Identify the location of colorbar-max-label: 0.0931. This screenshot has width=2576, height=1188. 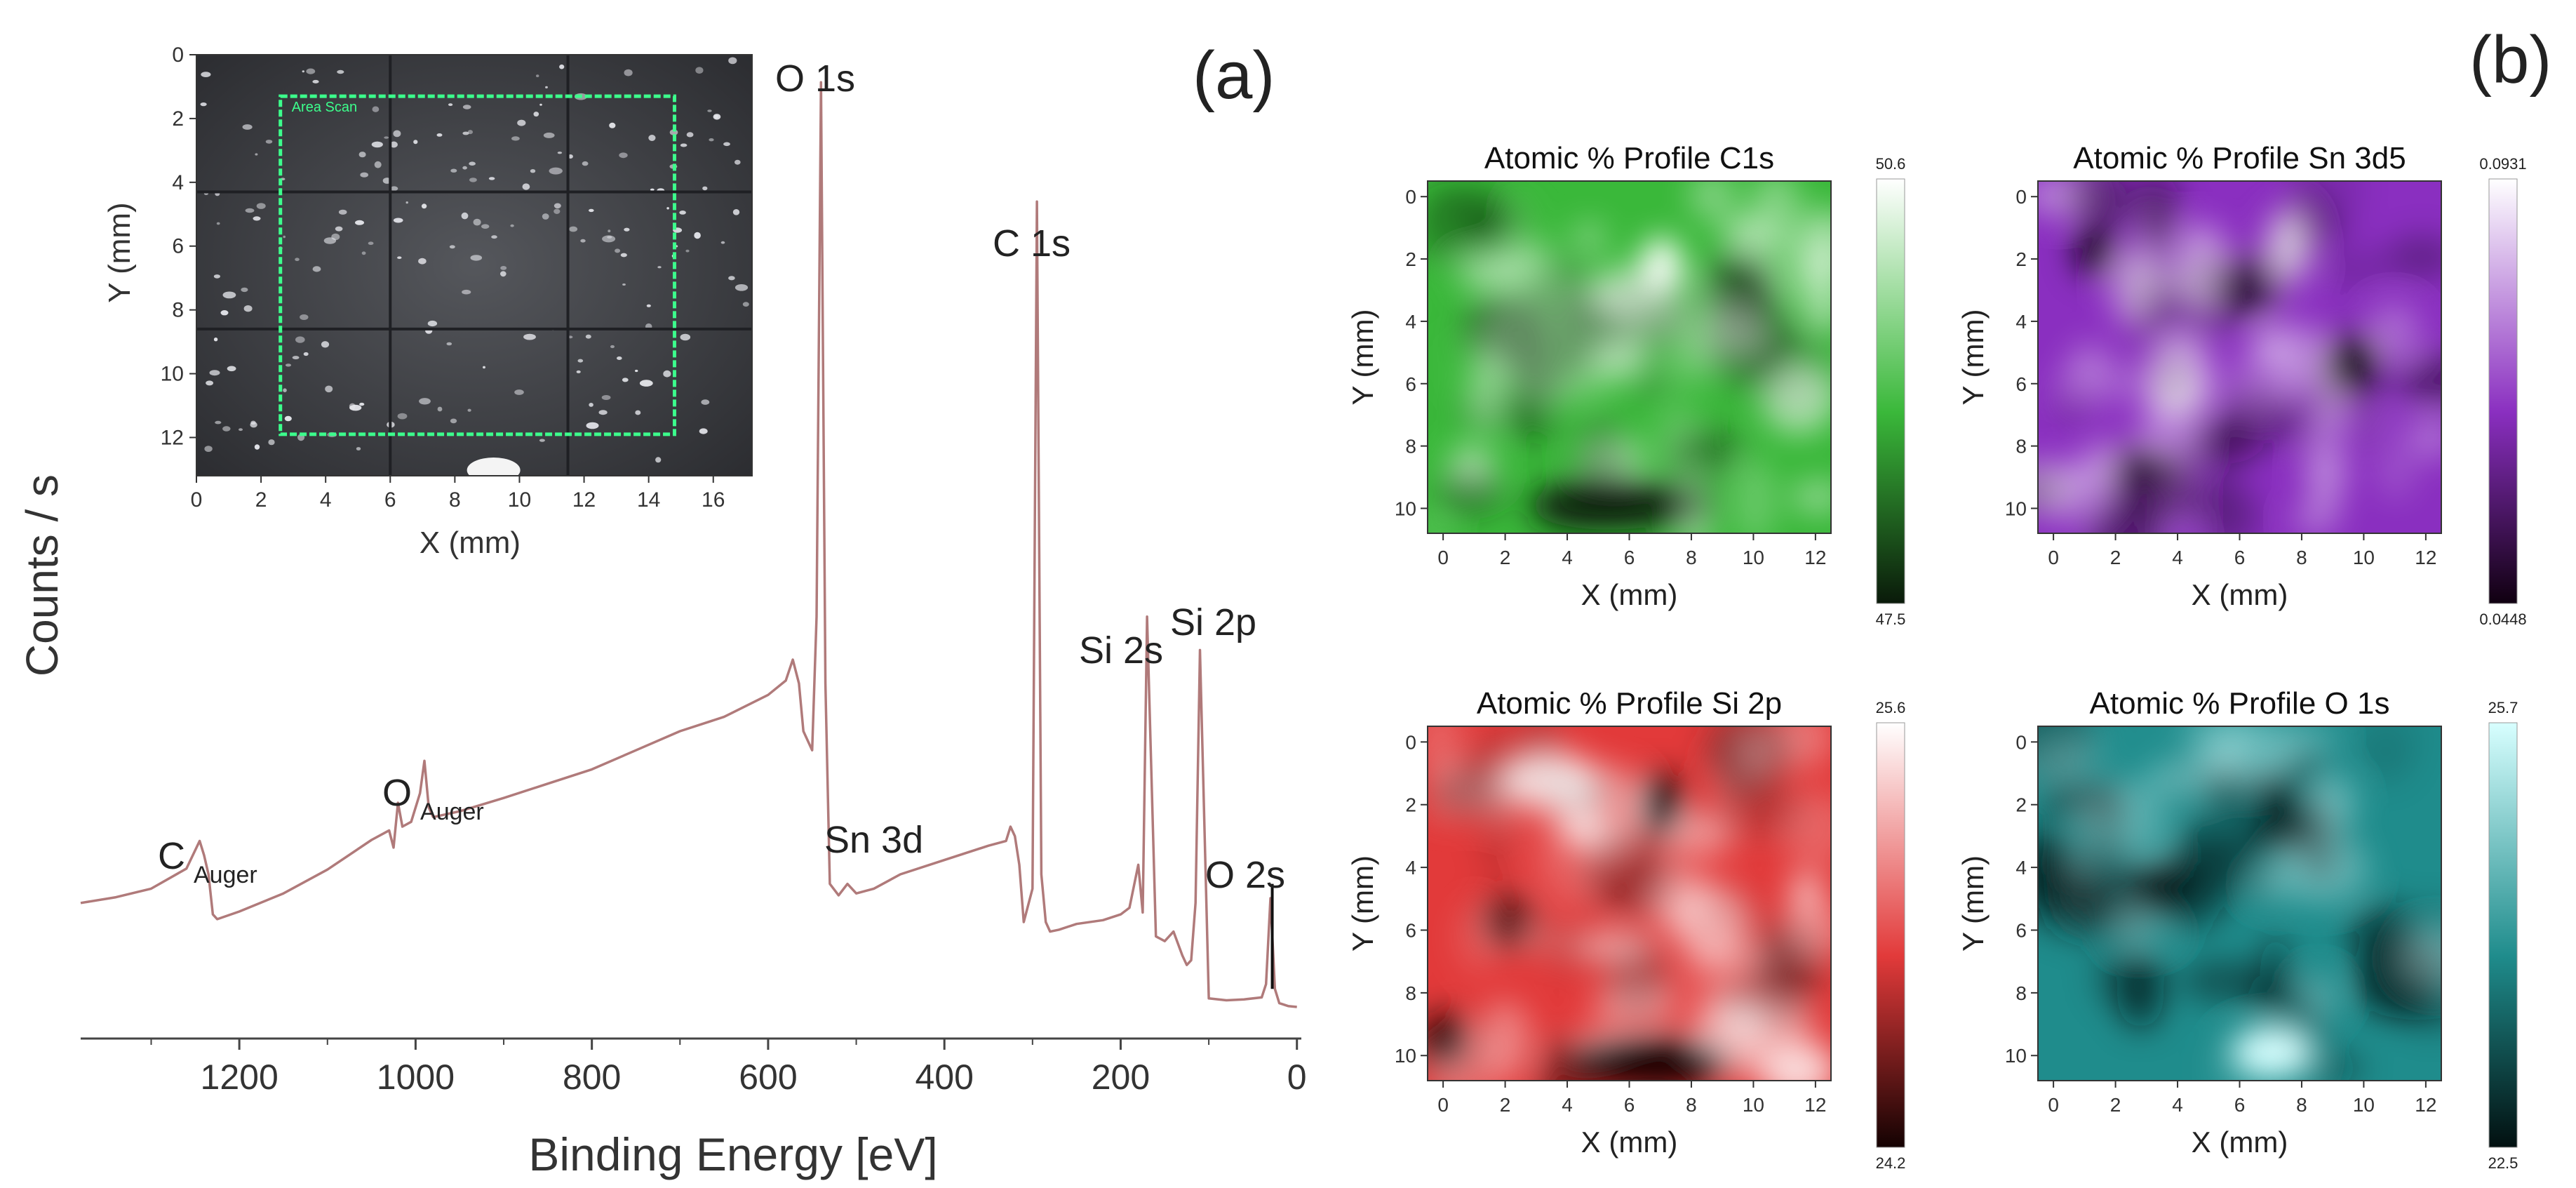
(2502, 164).